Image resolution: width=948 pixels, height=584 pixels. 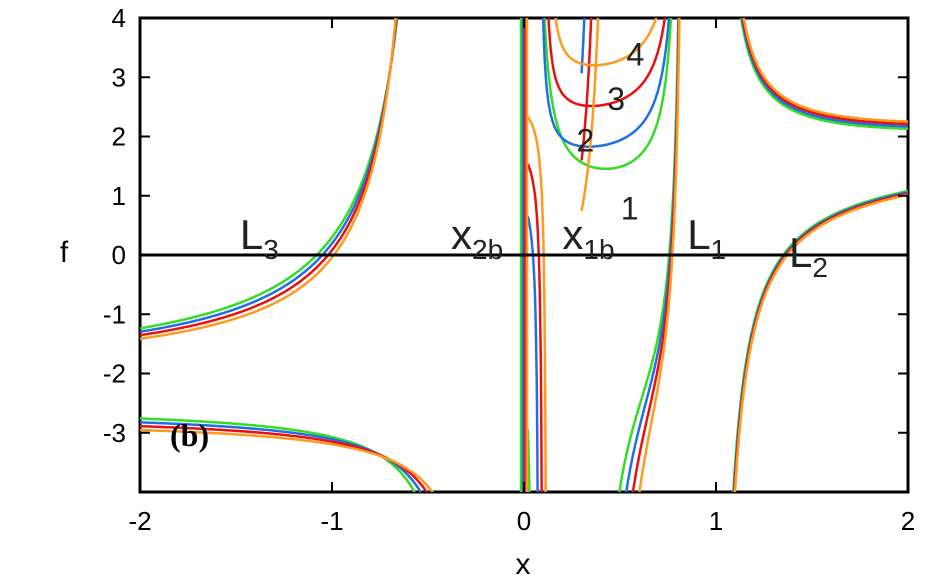 I want to click on series-3-middle-branch, so click(x=596, y=255).